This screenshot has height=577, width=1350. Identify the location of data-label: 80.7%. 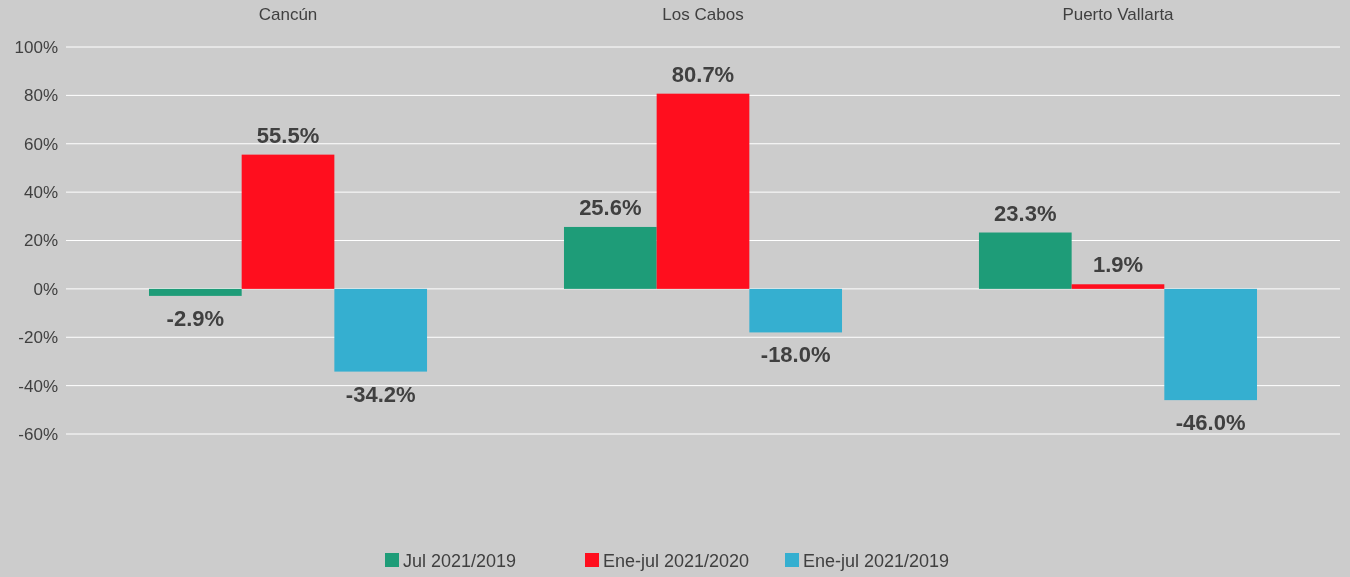
(703, 74).